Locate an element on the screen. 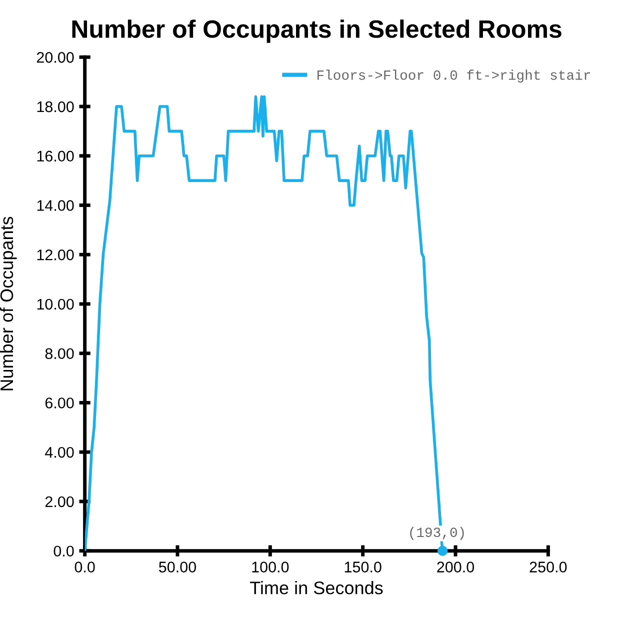 The image size is (633, 621). chart-title: Number of Occupants in Selected Rooms is located at coordinates (317, 31).